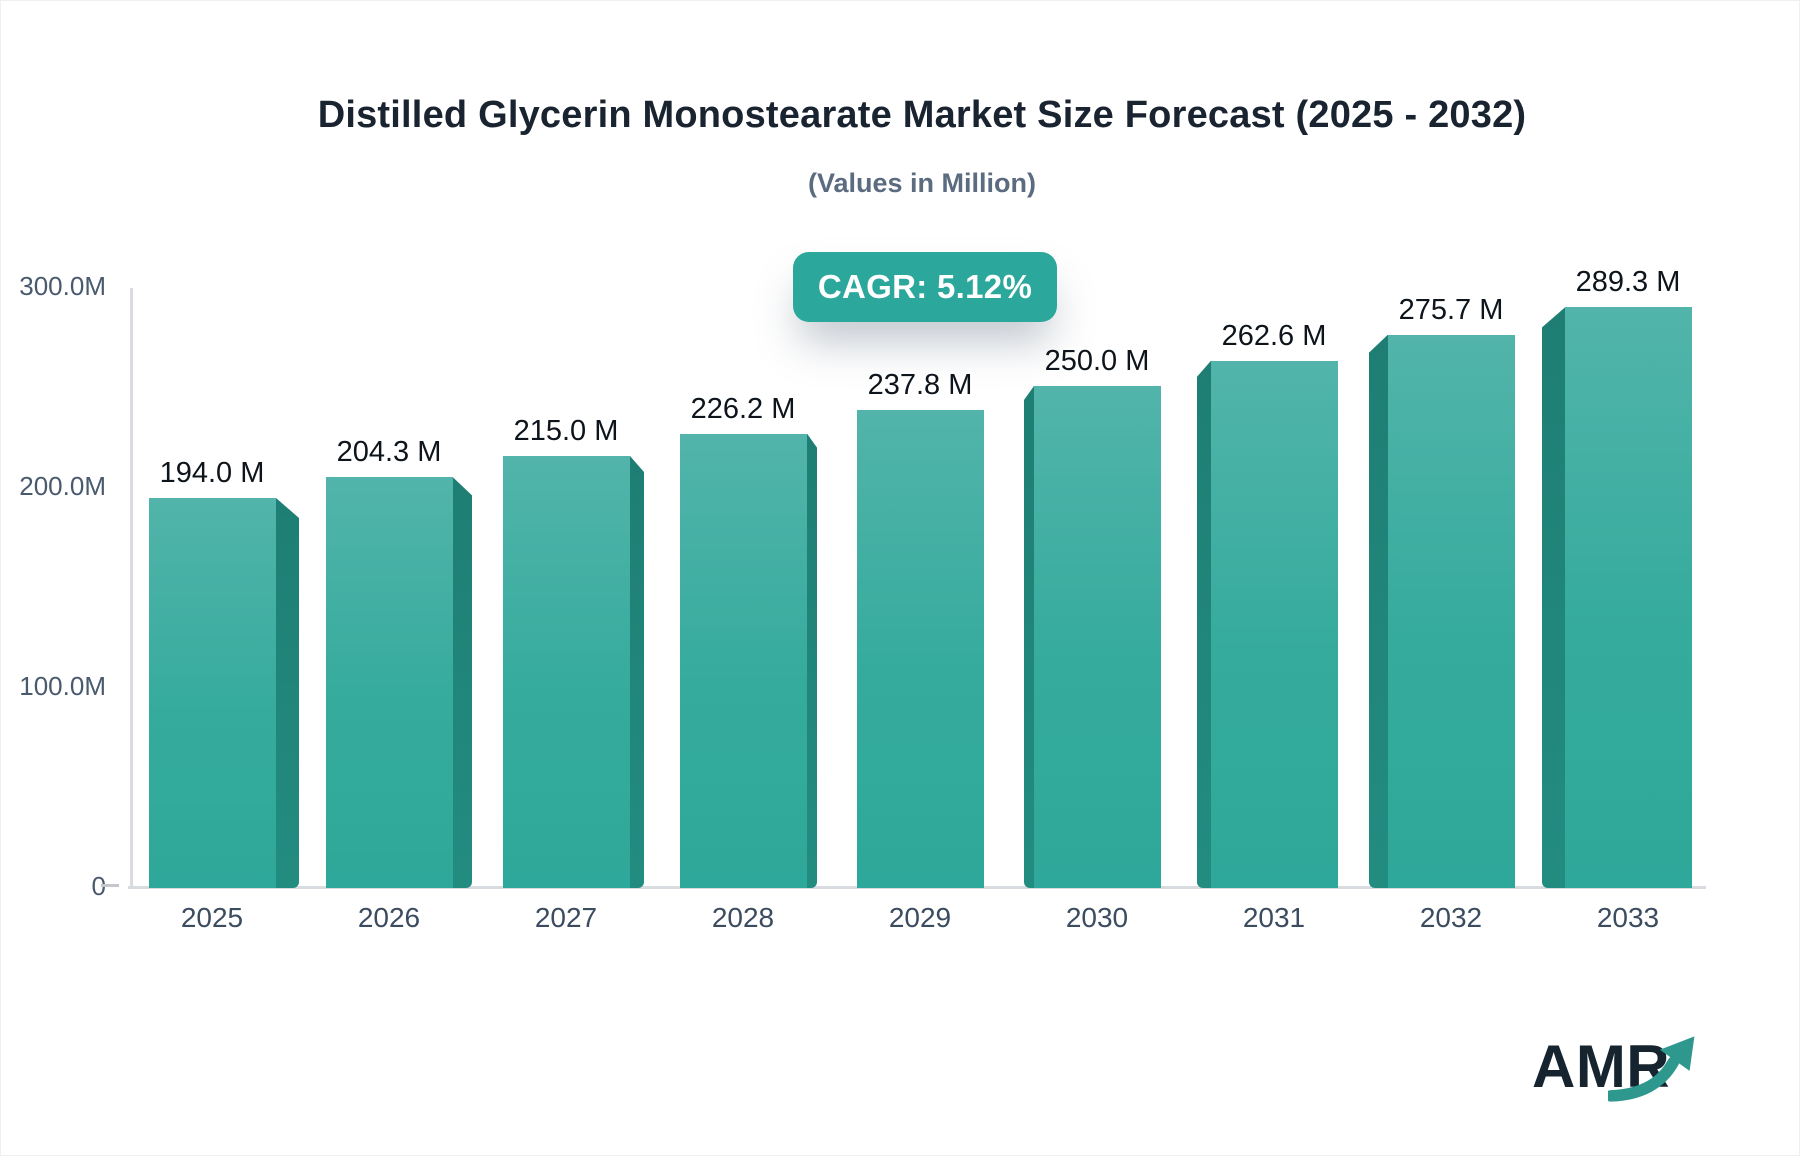 The width and height of the screenshot is (1800, 1156). Describe the element at coordinates (389, 452) in the screenshot. I see `bar-value-label-2026: 204.3 M` at that location.